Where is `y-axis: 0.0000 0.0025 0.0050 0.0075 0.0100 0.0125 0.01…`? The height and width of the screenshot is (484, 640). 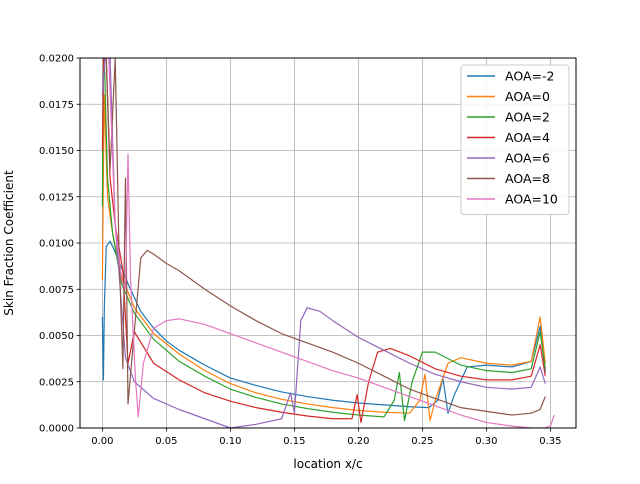 y-axis: 0.0000 0.0025 0.0050 0.0075 0.0100 0.0125 0.01… is located at coordinates (59, 244).